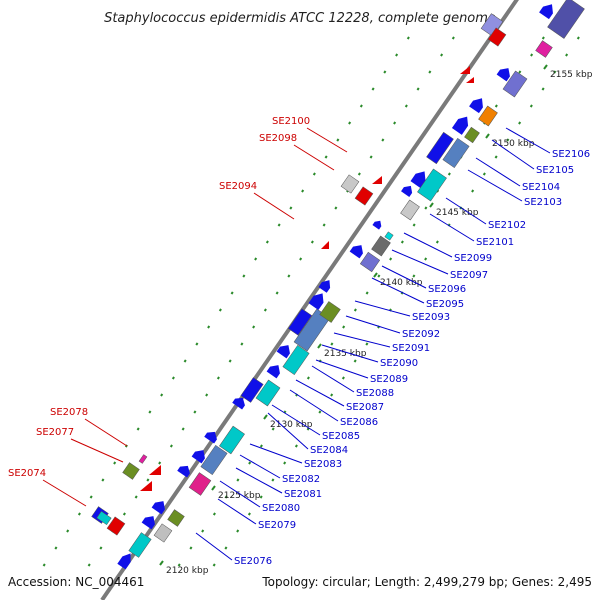 The width and height of the screenshot is (600, 600). I want to click on gene-forward-28-body, so click(407, 191).